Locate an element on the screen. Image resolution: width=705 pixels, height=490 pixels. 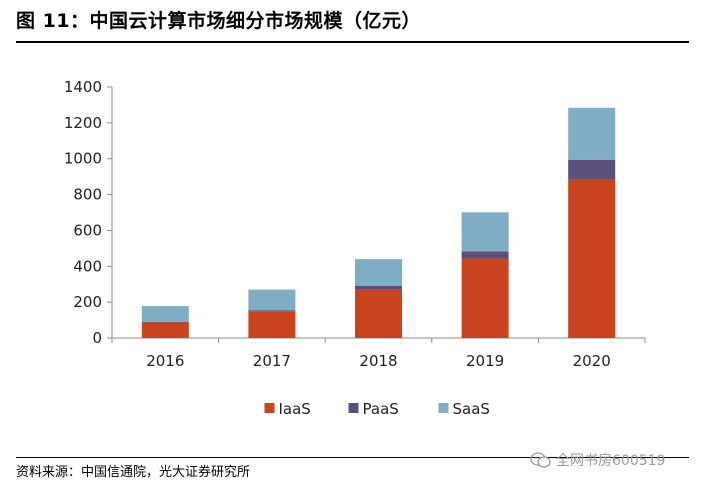
y-tick-label: 0 is located at coordinates (97, 338).